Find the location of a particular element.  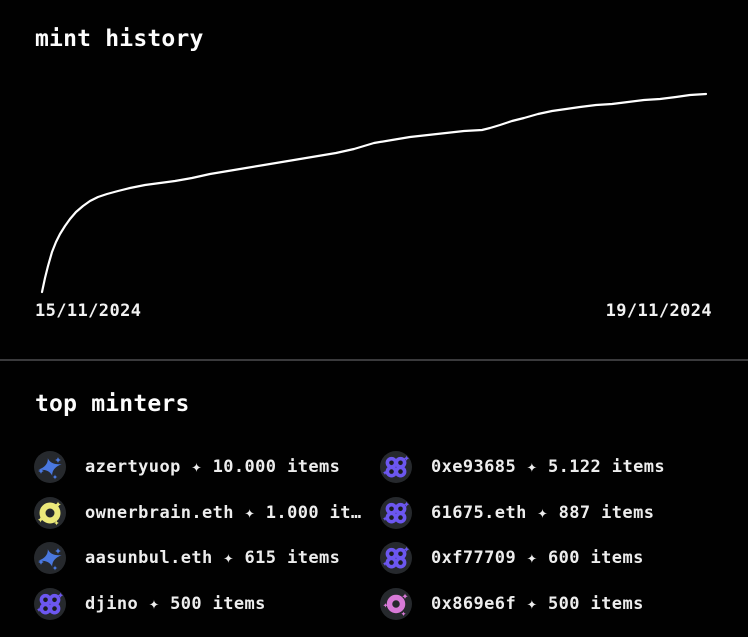

minter-row: 0x869e6f ✦ 500 items is located at coordinates (557, 603).